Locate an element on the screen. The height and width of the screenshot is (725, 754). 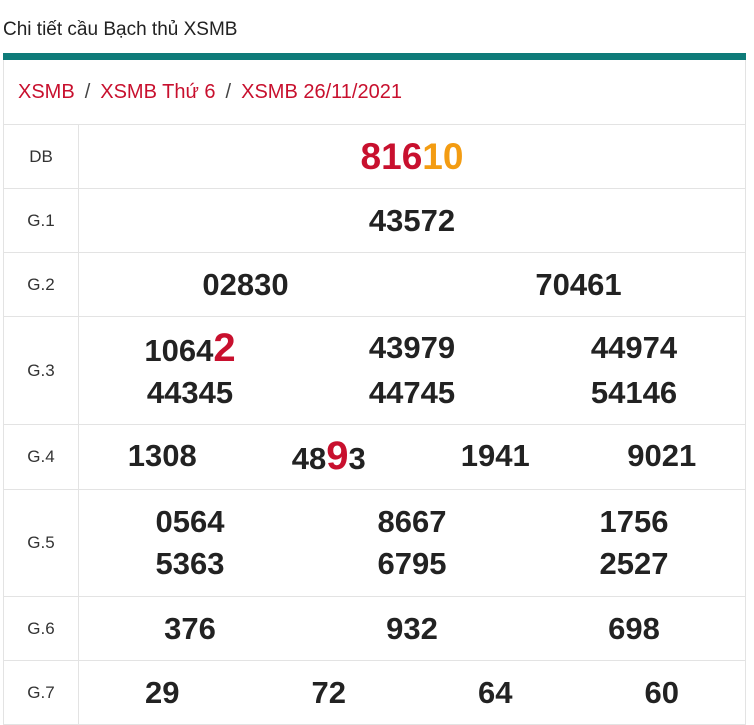
breadcrumb-link: XSMB Thứ 6 is located at coordinates (158, 92).